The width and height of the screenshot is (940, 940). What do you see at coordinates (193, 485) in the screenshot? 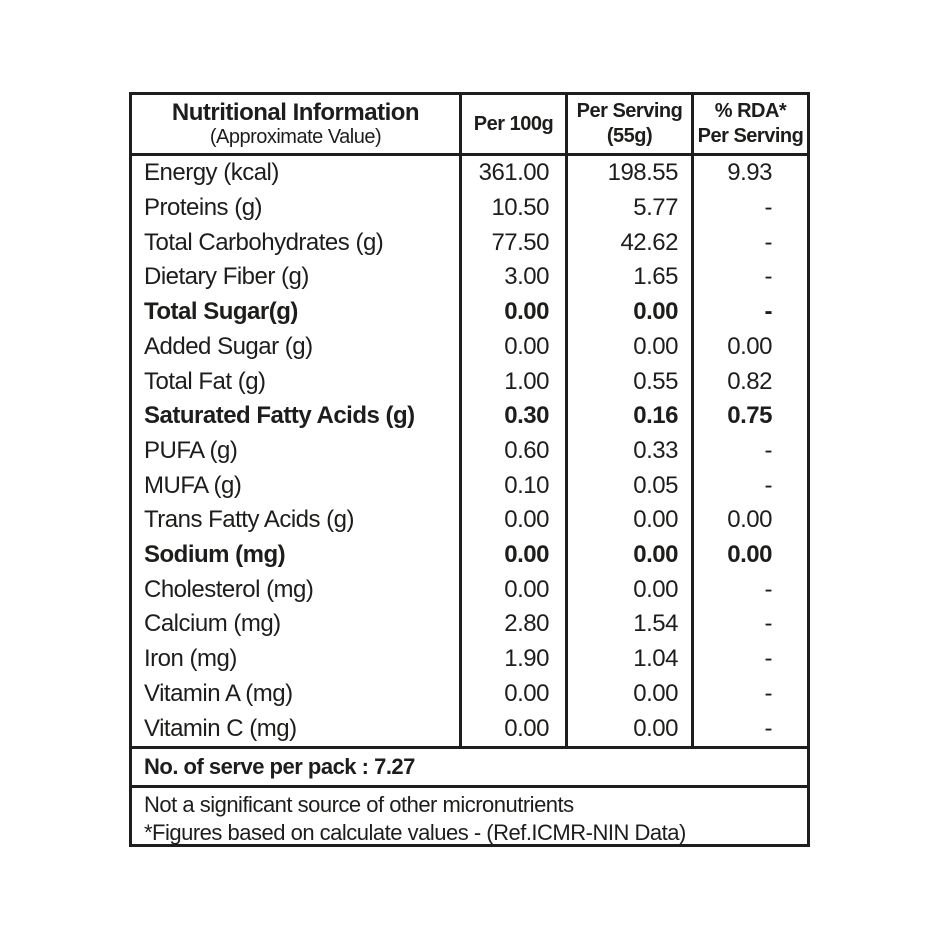
I see `cell-label: MUFA (g)` at bounding box center [193, 485].